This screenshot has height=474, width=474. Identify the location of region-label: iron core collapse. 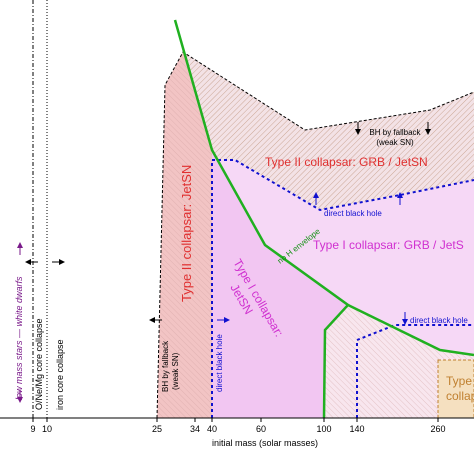
(60, 374).